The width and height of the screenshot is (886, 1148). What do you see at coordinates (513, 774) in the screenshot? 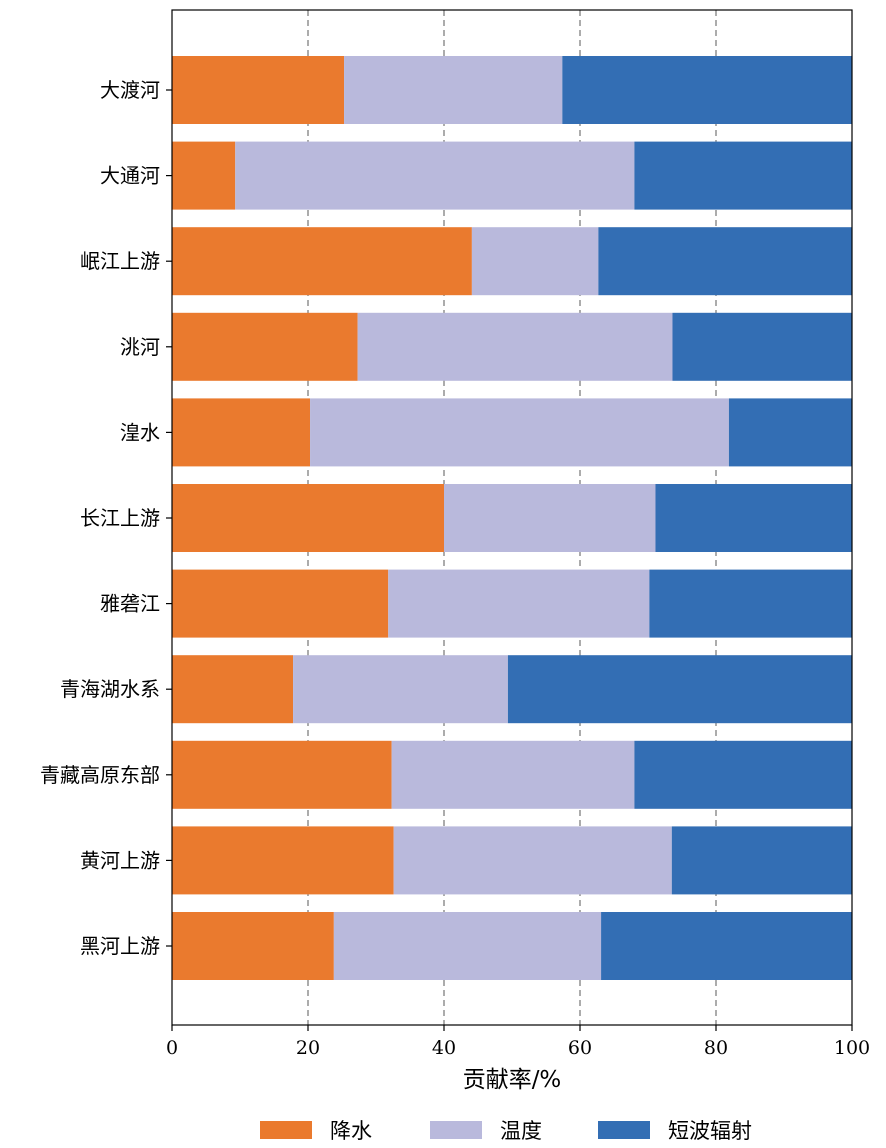
I see `bar-青藏高原东部-温度` at bounding box center [513, 774].